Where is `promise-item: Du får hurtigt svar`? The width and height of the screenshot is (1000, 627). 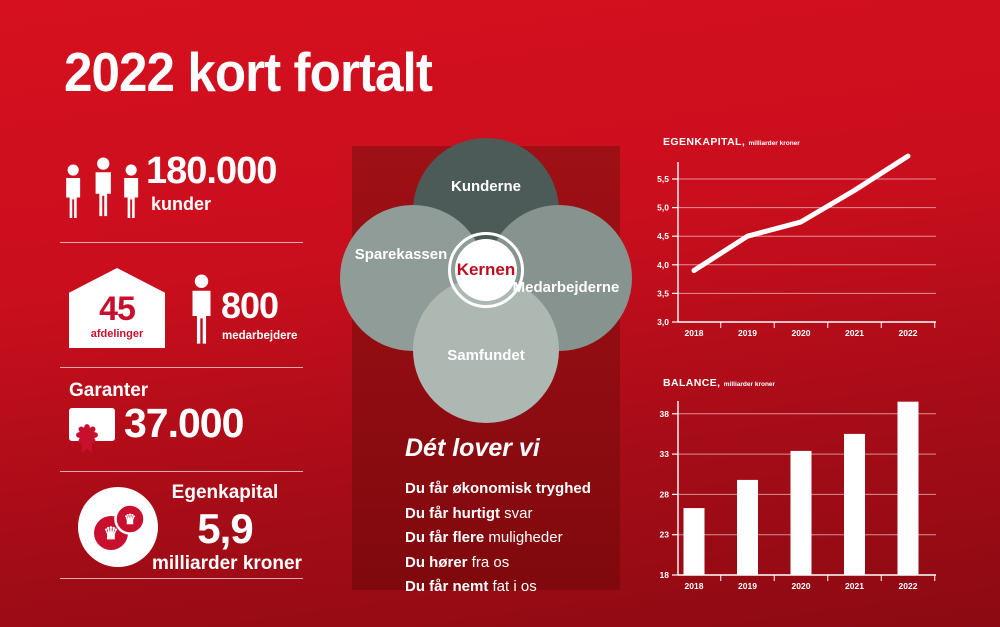 promise-item: Du får hurtigt svar is located at coordinates (469, 513).